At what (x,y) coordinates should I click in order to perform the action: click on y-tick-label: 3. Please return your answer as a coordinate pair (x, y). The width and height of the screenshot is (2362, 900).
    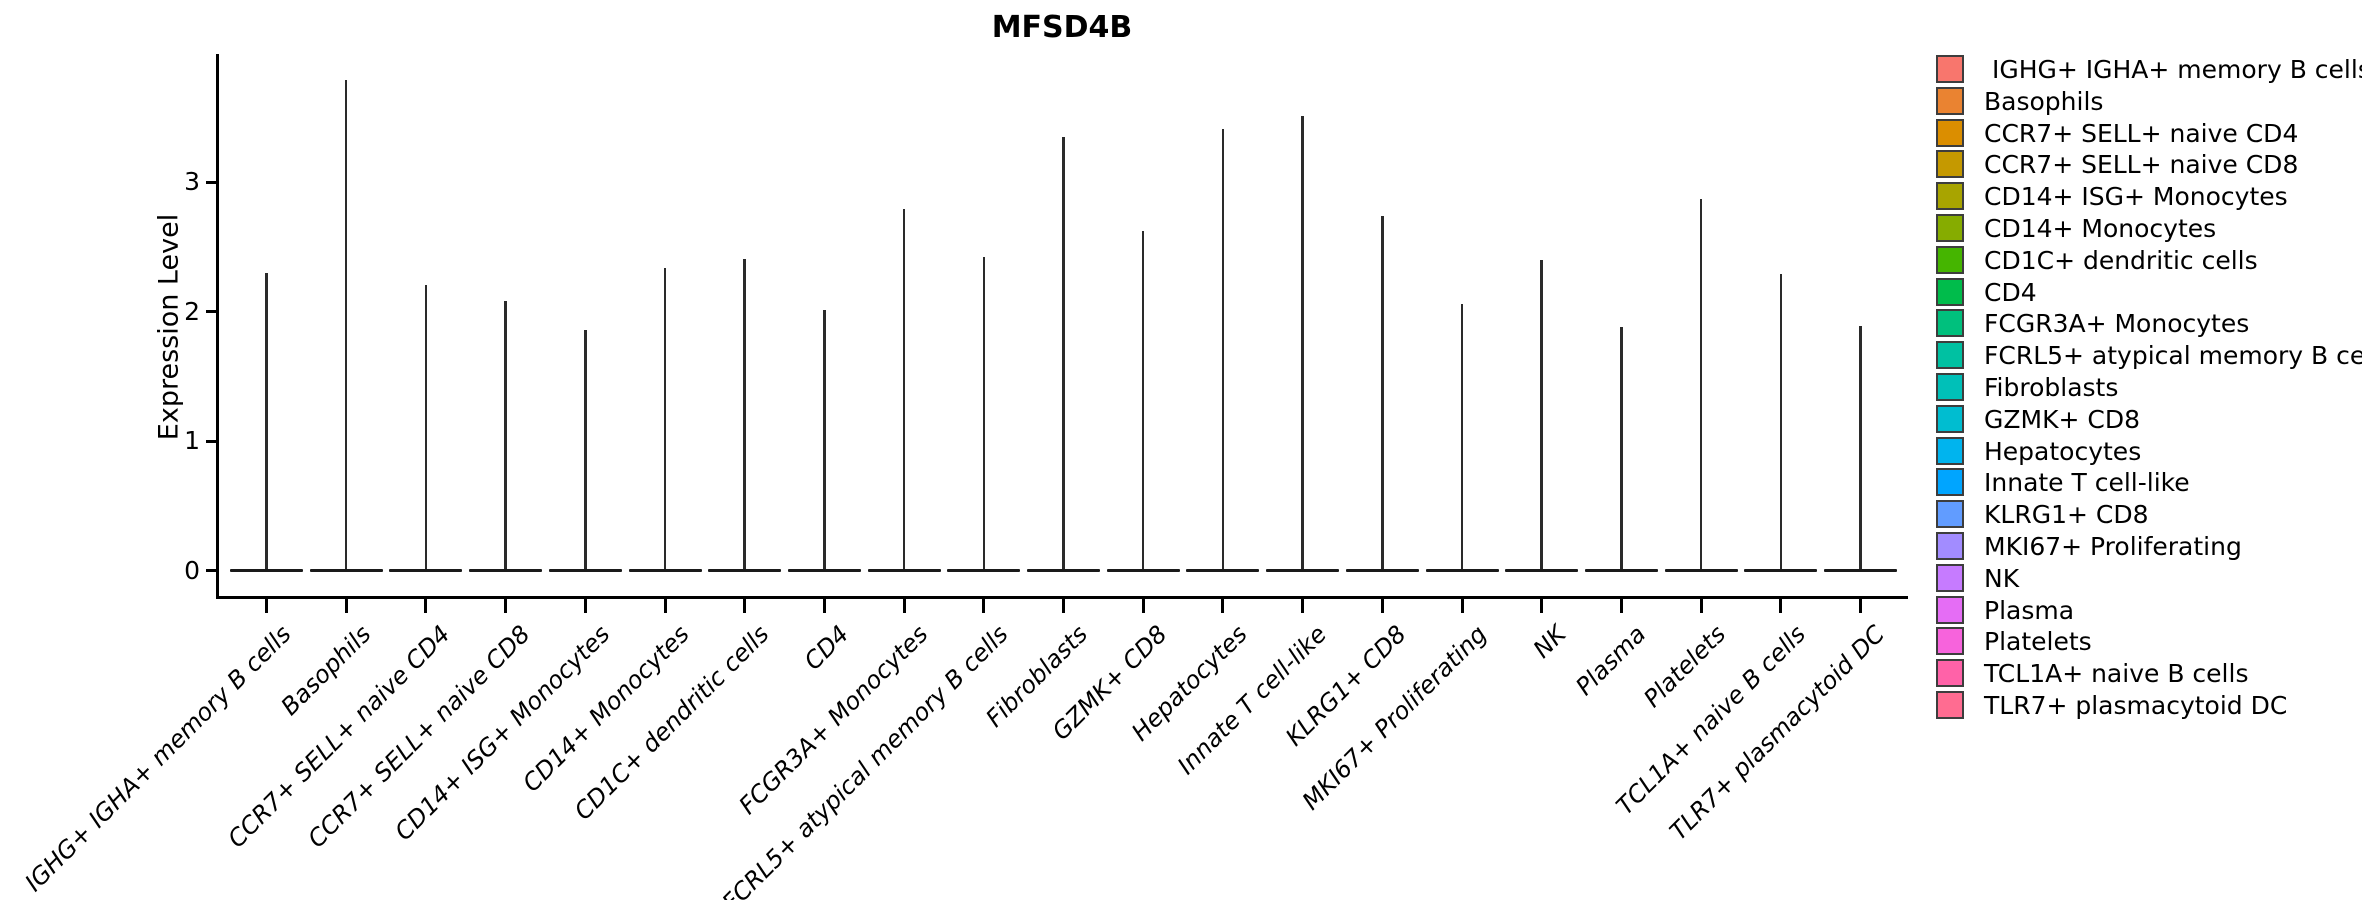
    Looking at the image, I should click on (192, 182).